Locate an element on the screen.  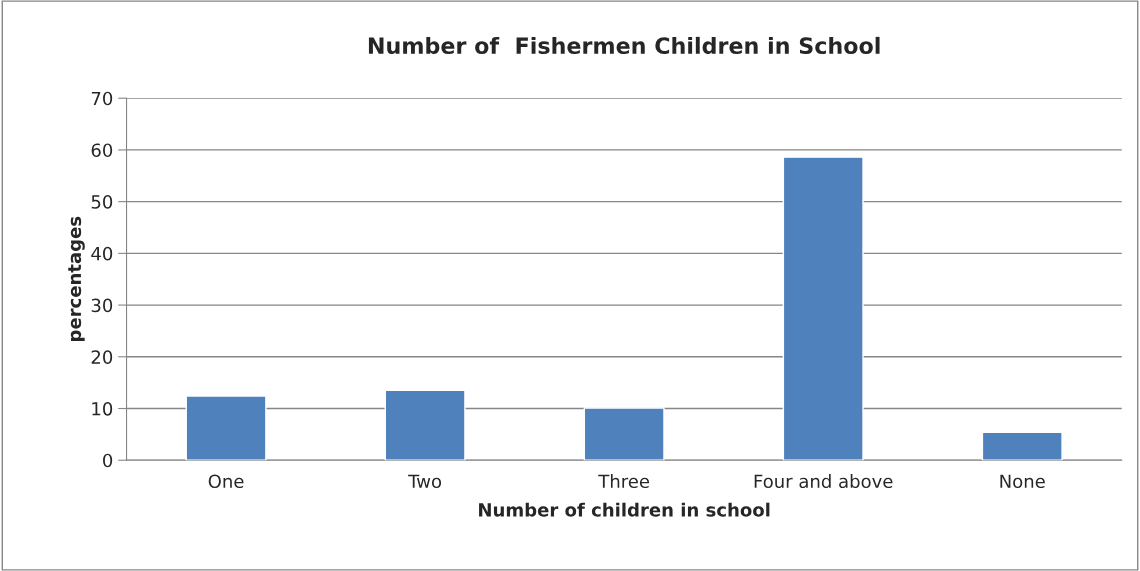
y-tick-label: 60 is located at coordinates (102, 150).